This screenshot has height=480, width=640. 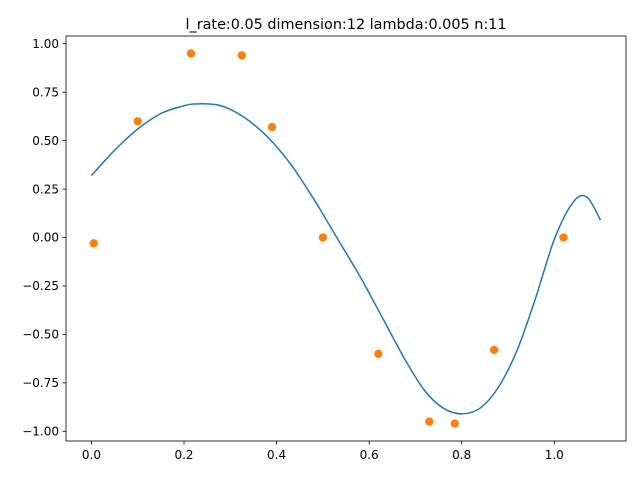 What do you see at coordinates (554, 455) in the screenshot?
I see `x-tick-label: 1.0` at bounding box center [554, 455].